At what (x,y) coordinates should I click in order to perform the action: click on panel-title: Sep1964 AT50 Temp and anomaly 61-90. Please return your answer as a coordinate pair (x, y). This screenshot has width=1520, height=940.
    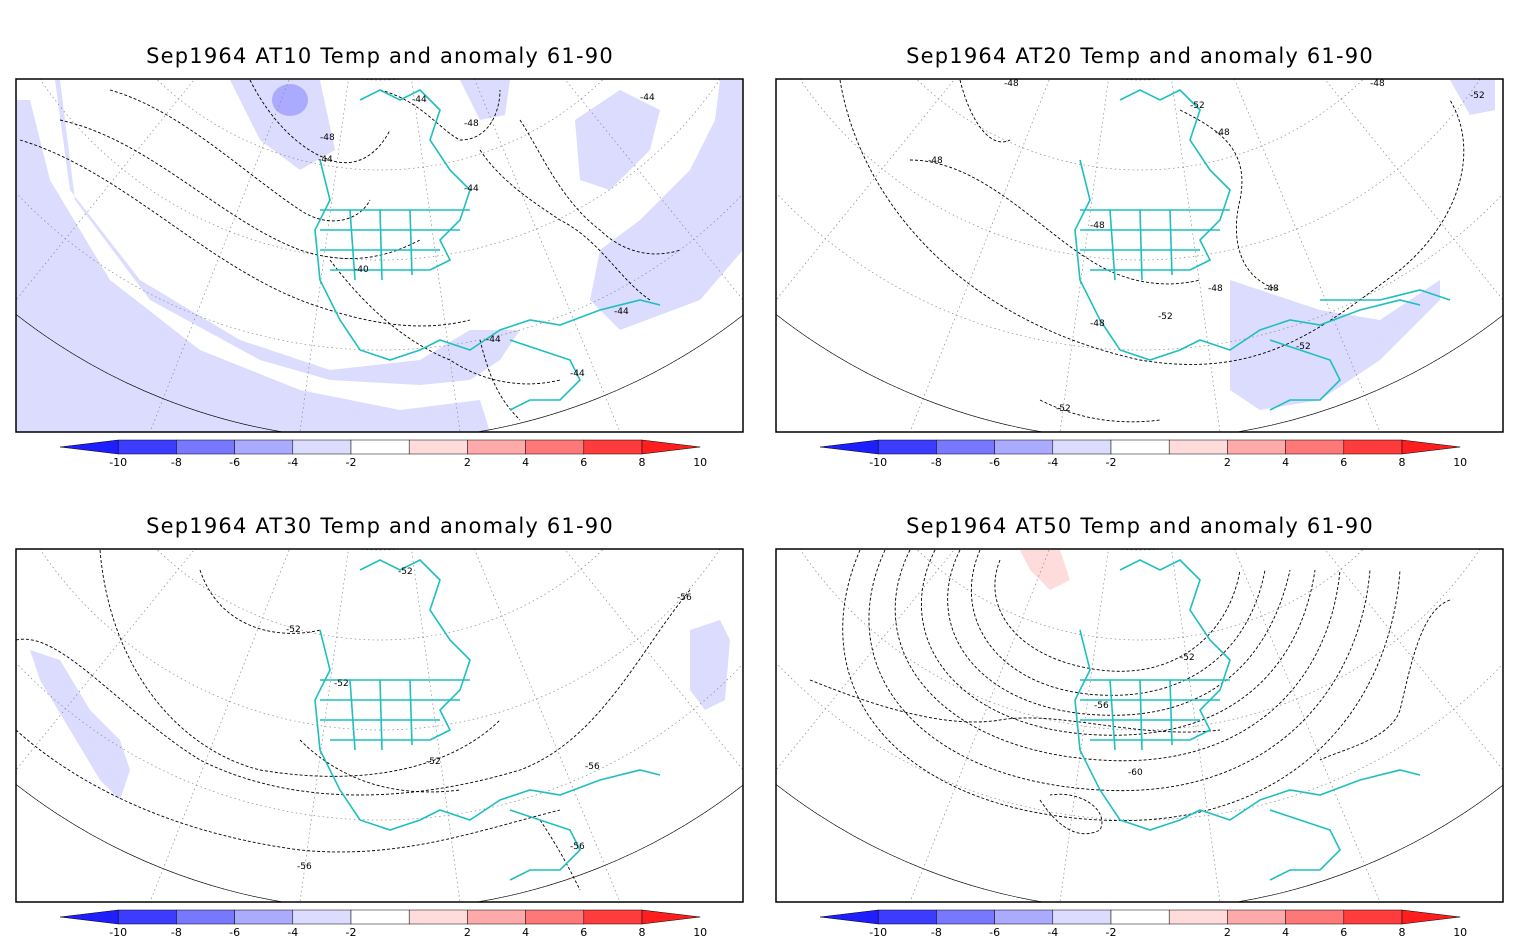
    Looking at the image, I should click on (1140, 526).